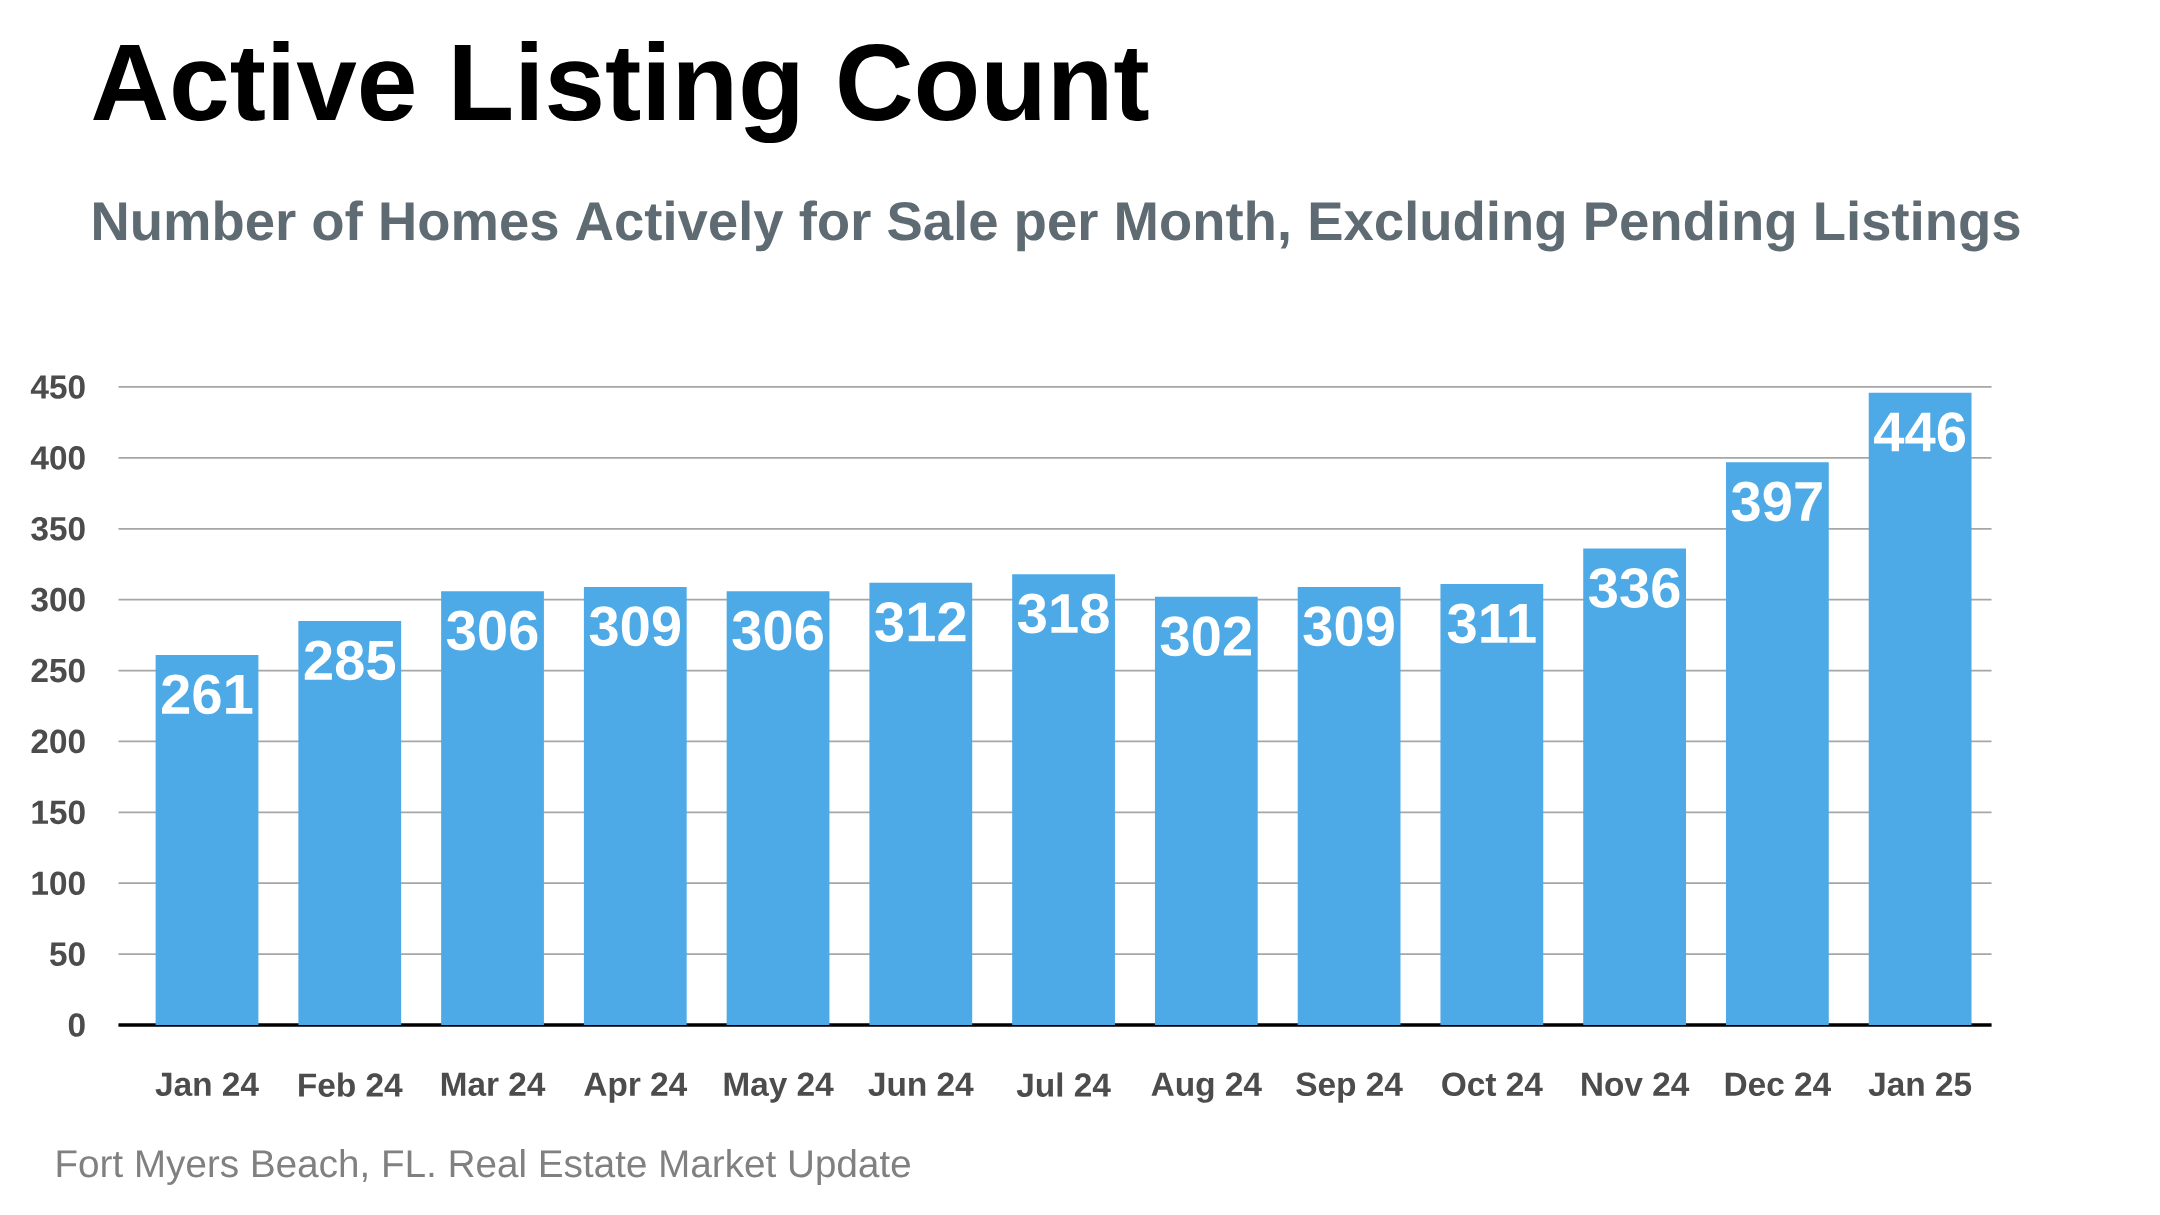  What do you see at coordinates (58, 670) in the screenshot?
I see `y-tick-label: 250` at bounding box center [58, 670].